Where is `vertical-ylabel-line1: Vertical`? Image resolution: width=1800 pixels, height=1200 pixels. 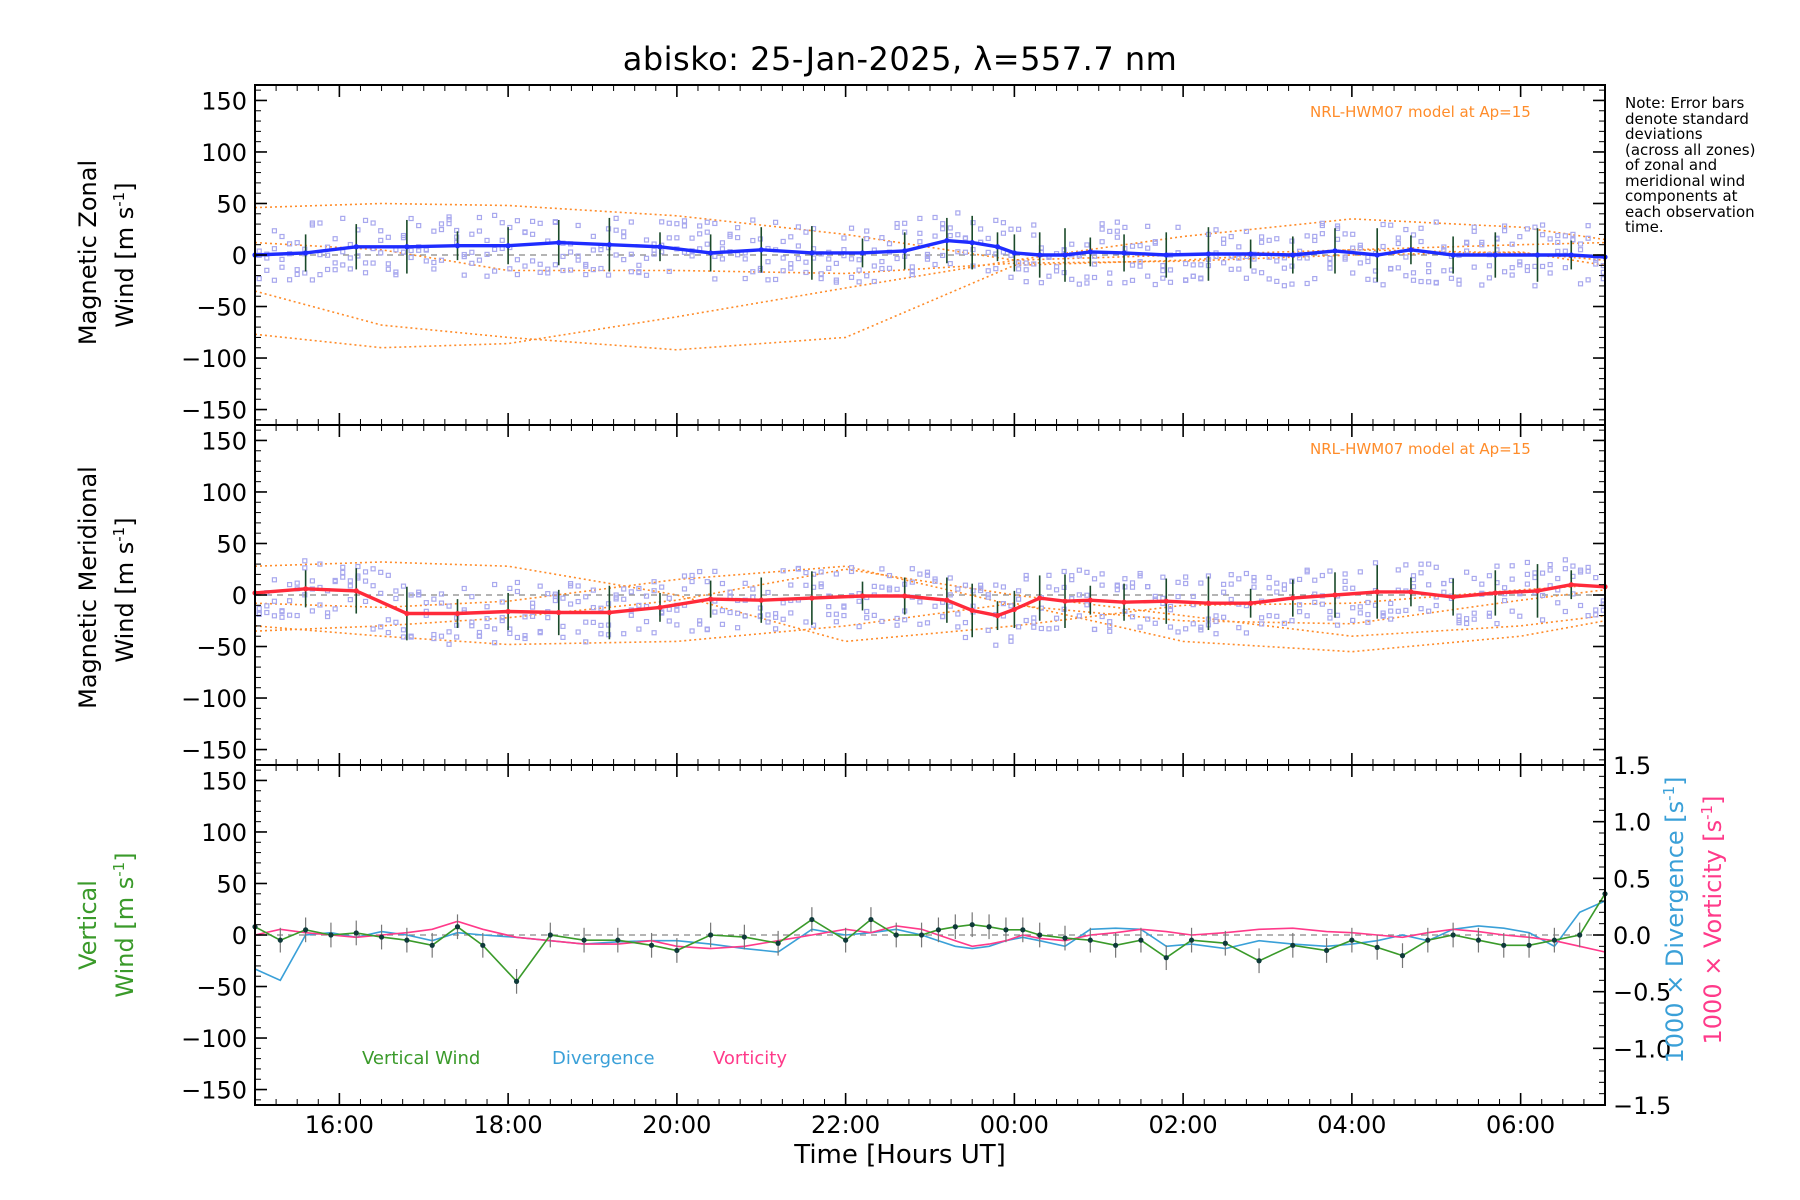
vertical-ylabel-line1: Vertical is located at coordinates (88, 925).